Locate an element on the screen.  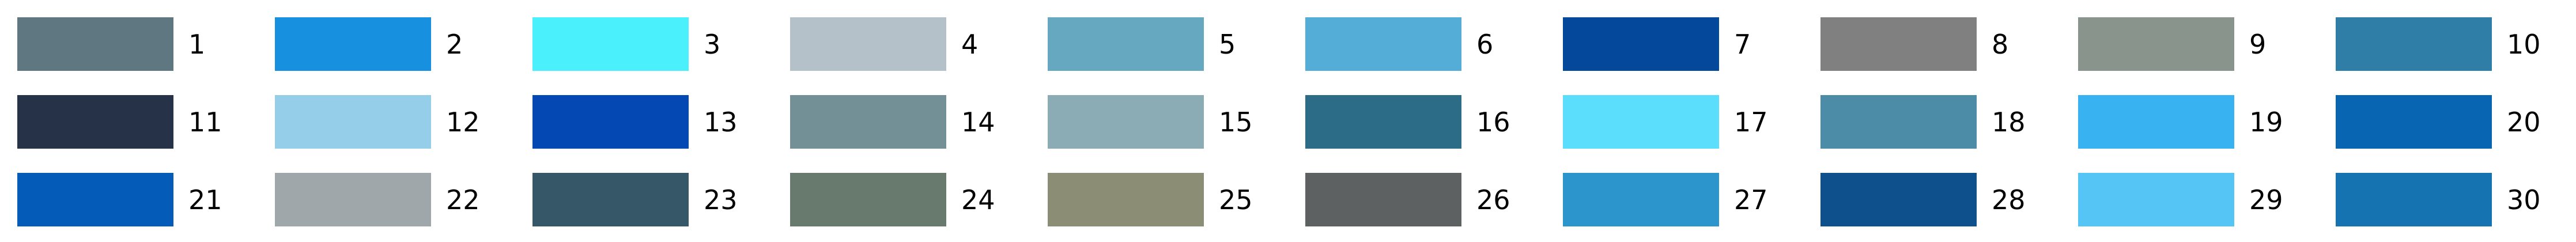
legend-label: 19 is located at coordinates (2266, 122).